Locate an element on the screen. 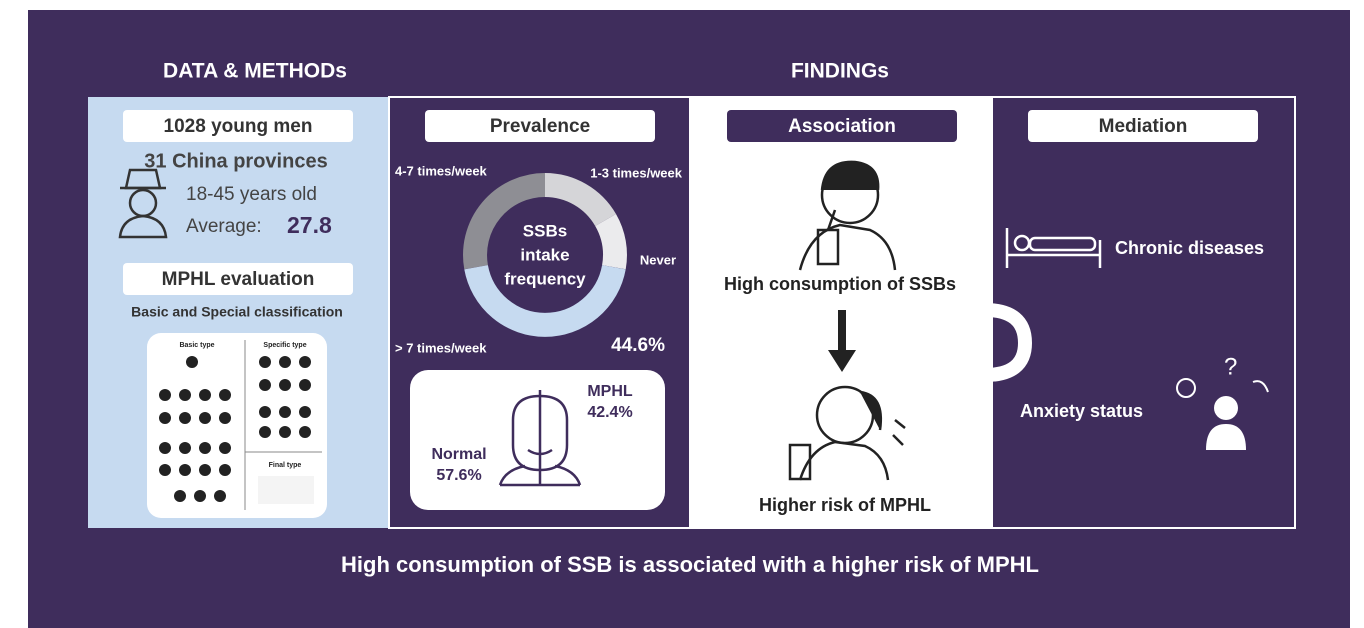 The width and height of the screenshot is (1364, 628). donut-center: intake is located at coordinates (544, 254).